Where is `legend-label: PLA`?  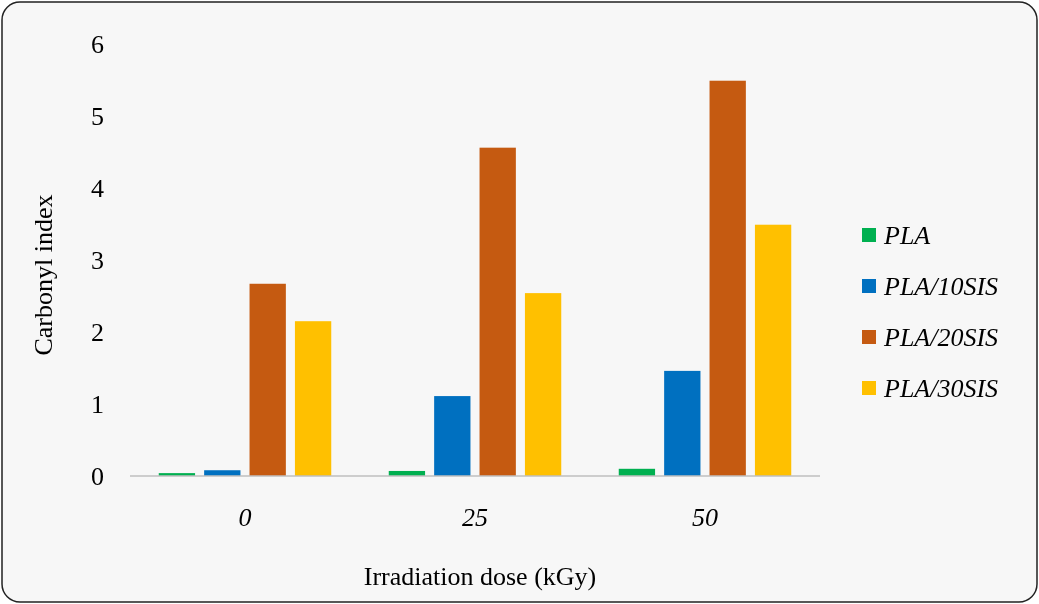
legend-label: PLA is located at coordinates (907, 236).